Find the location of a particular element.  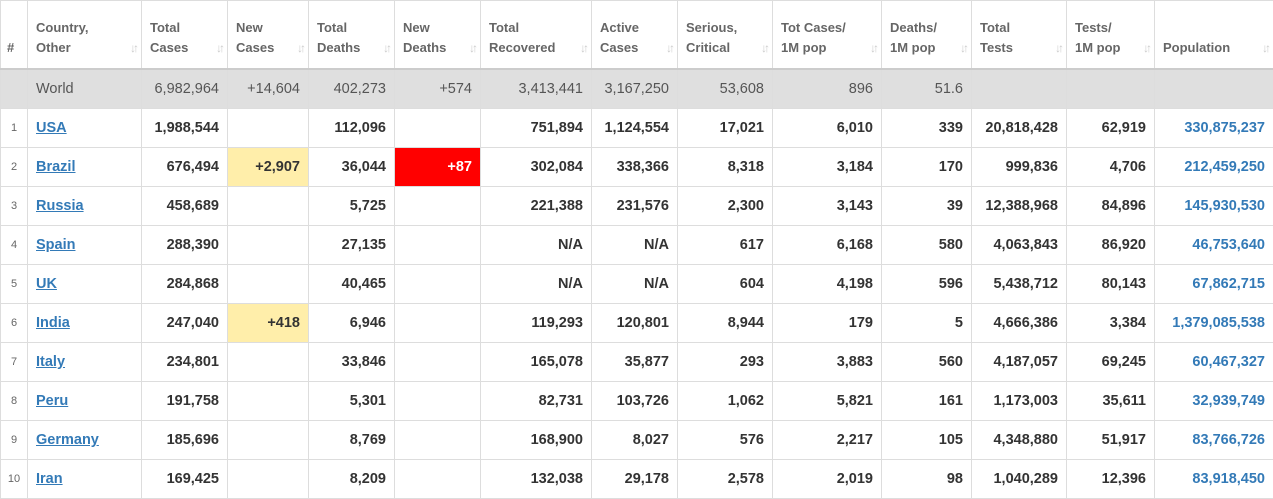

column-header: Country, Other is located at coordinates (85, 35).